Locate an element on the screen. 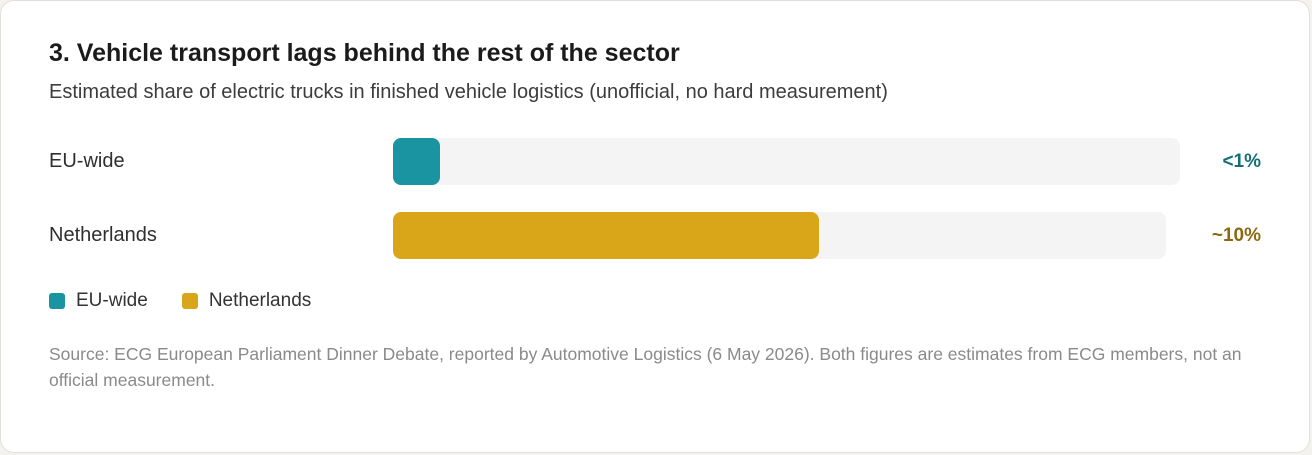 Image resolution: width=1312 pixels, height=455 pixels. bar-label-eu-wide: EU-wide is located at coordinates (87, 161).